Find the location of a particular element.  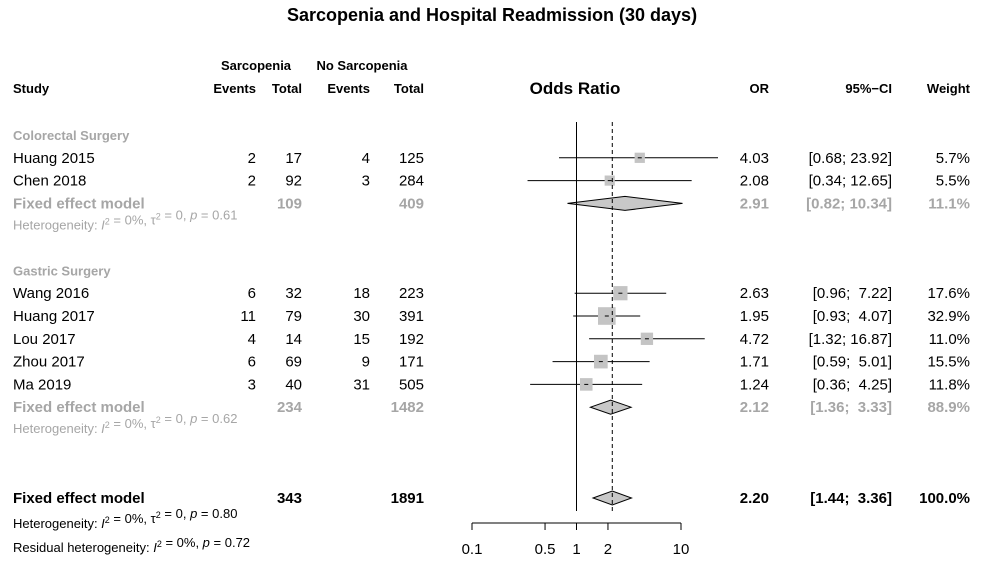

study-row-events-2: 4 is located at coordinates (366, 158).